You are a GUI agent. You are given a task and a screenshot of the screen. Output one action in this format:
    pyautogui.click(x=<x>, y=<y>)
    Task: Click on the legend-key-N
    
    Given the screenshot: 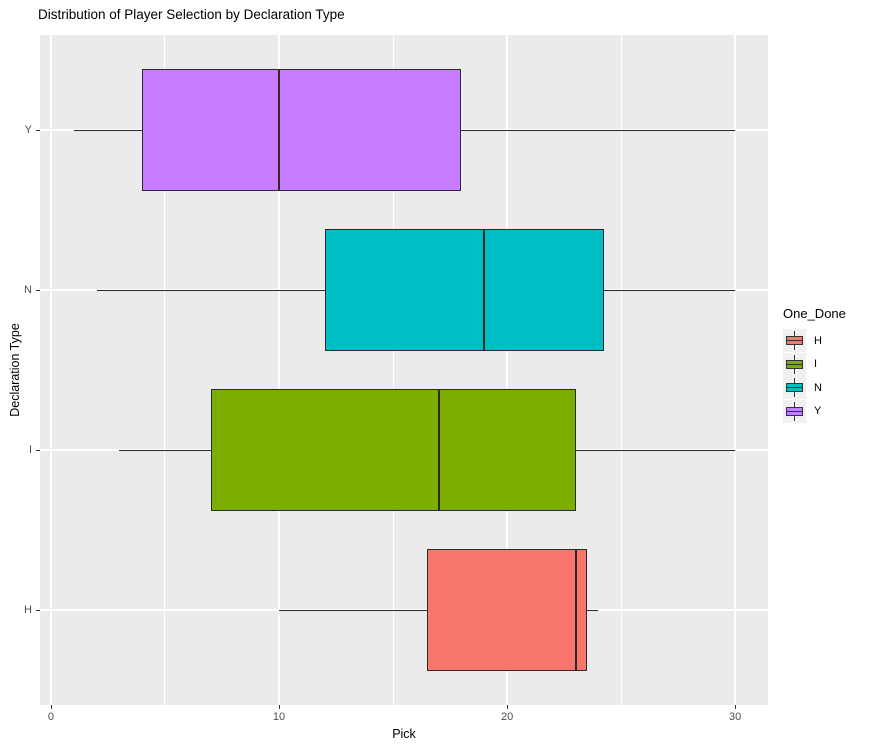 What is the action you would take?
    pyautogui.click(x=794, y=388)
    